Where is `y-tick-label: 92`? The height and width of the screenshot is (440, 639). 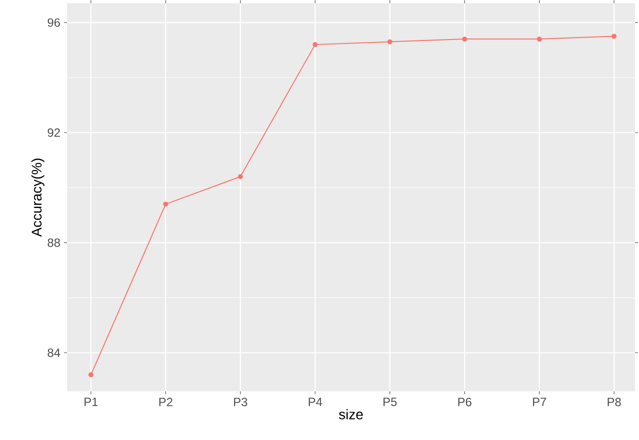 y-tick-label: 92 is located at coordinates (54, 132).